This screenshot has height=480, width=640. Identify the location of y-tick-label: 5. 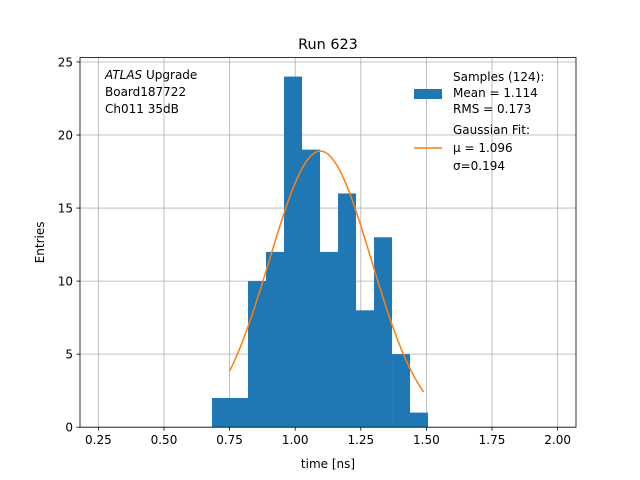
(69, 354).